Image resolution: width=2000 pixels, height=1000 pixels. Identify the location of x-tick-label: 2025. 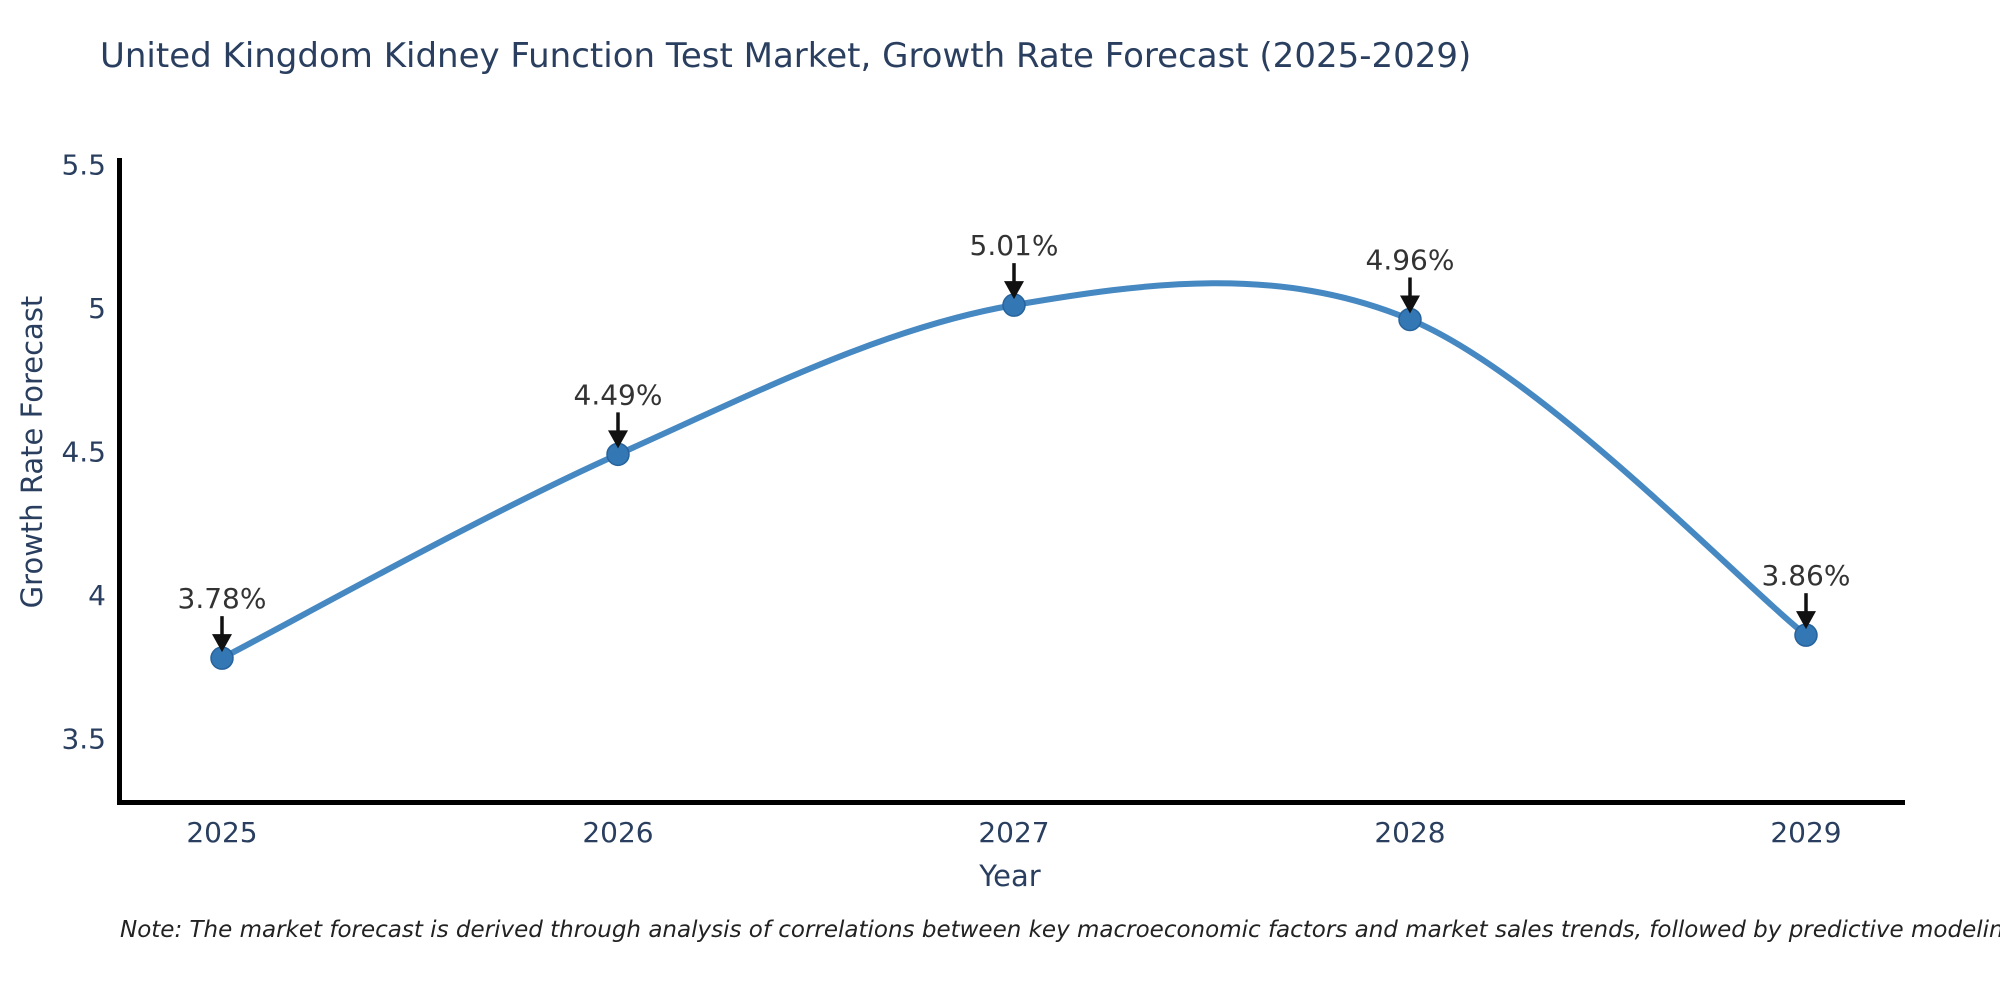
(221, 832).